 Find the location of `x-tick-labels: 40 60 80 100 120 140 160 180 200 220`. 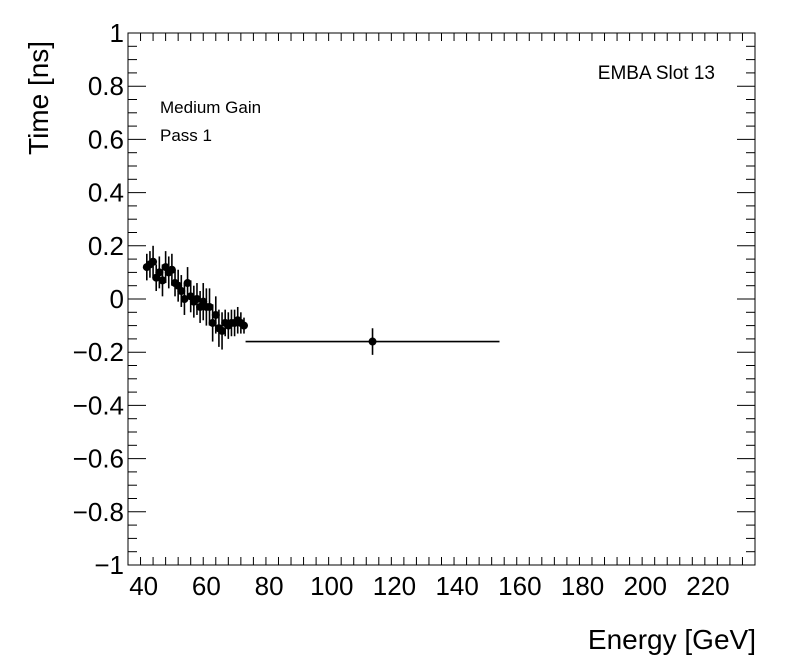

x-tick-labels: 40 60 80 100 120 140 160 180 200 220 is located at coordinates (429, 586).